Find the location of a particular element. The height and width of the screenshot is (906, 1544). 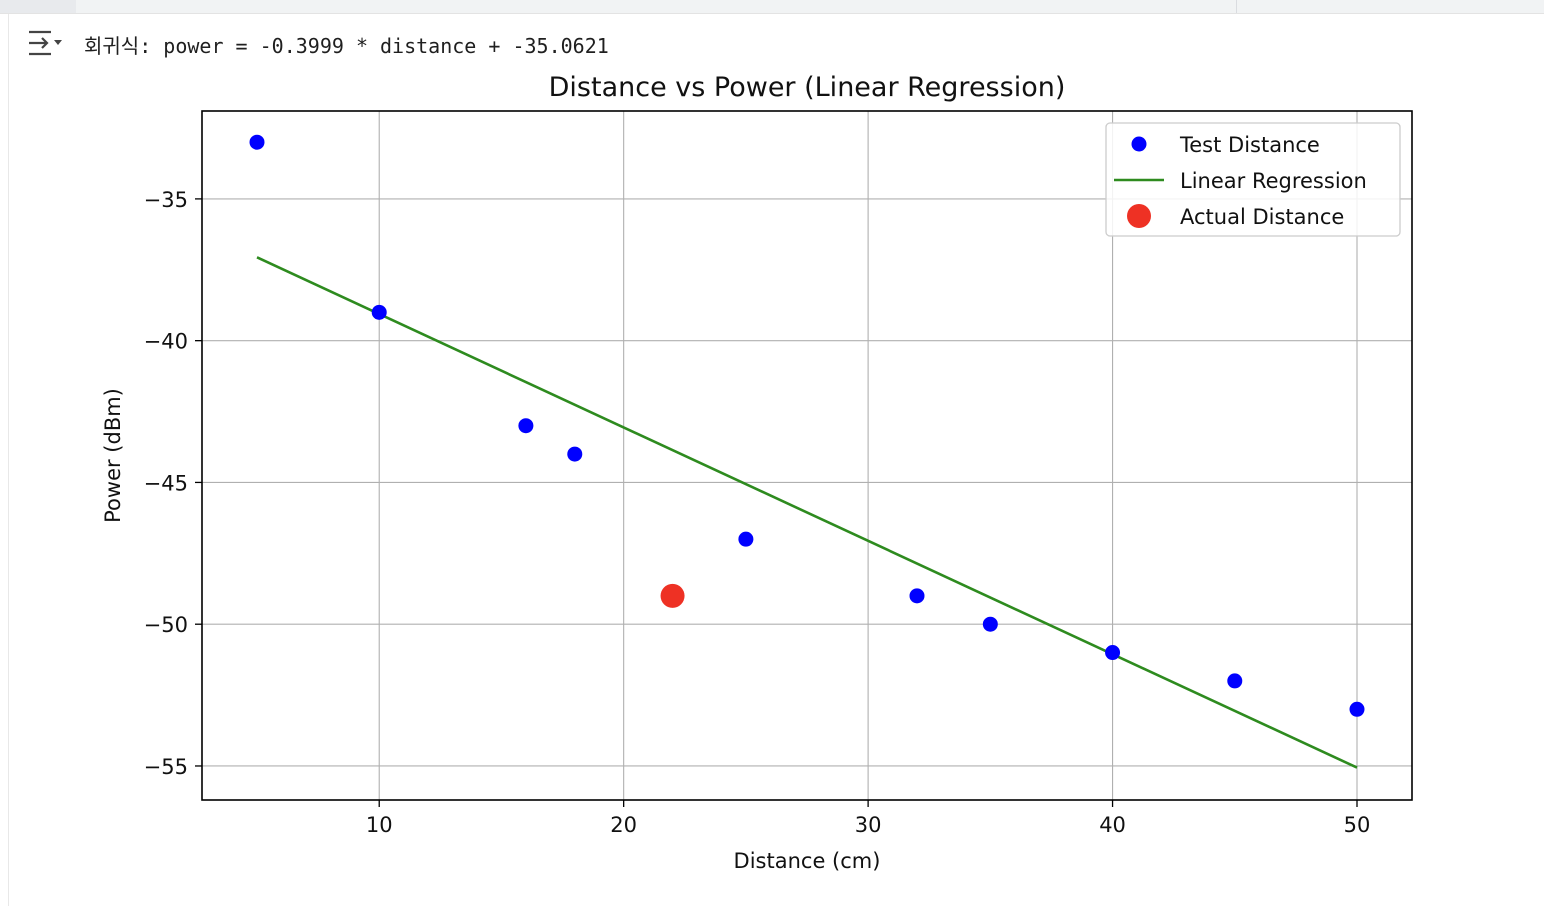

legend-box is located at coordinates (1253, 179).